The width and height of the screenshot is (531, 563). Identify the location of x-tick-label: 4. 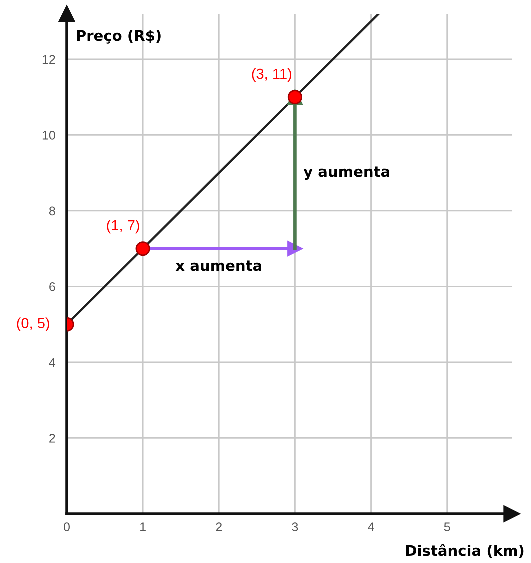
(371, 527).